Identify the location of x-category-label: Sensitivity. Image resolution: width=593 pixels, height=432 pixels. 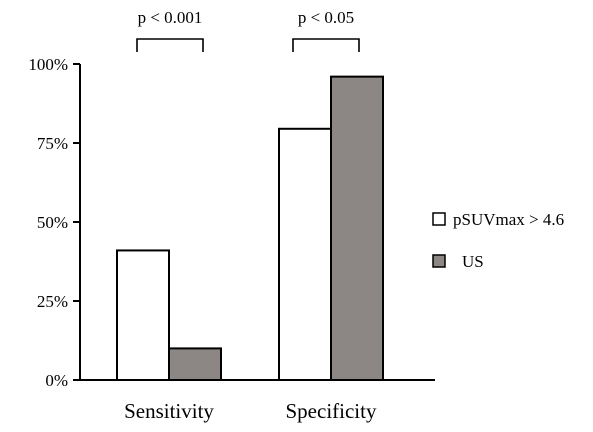
(169, 411).